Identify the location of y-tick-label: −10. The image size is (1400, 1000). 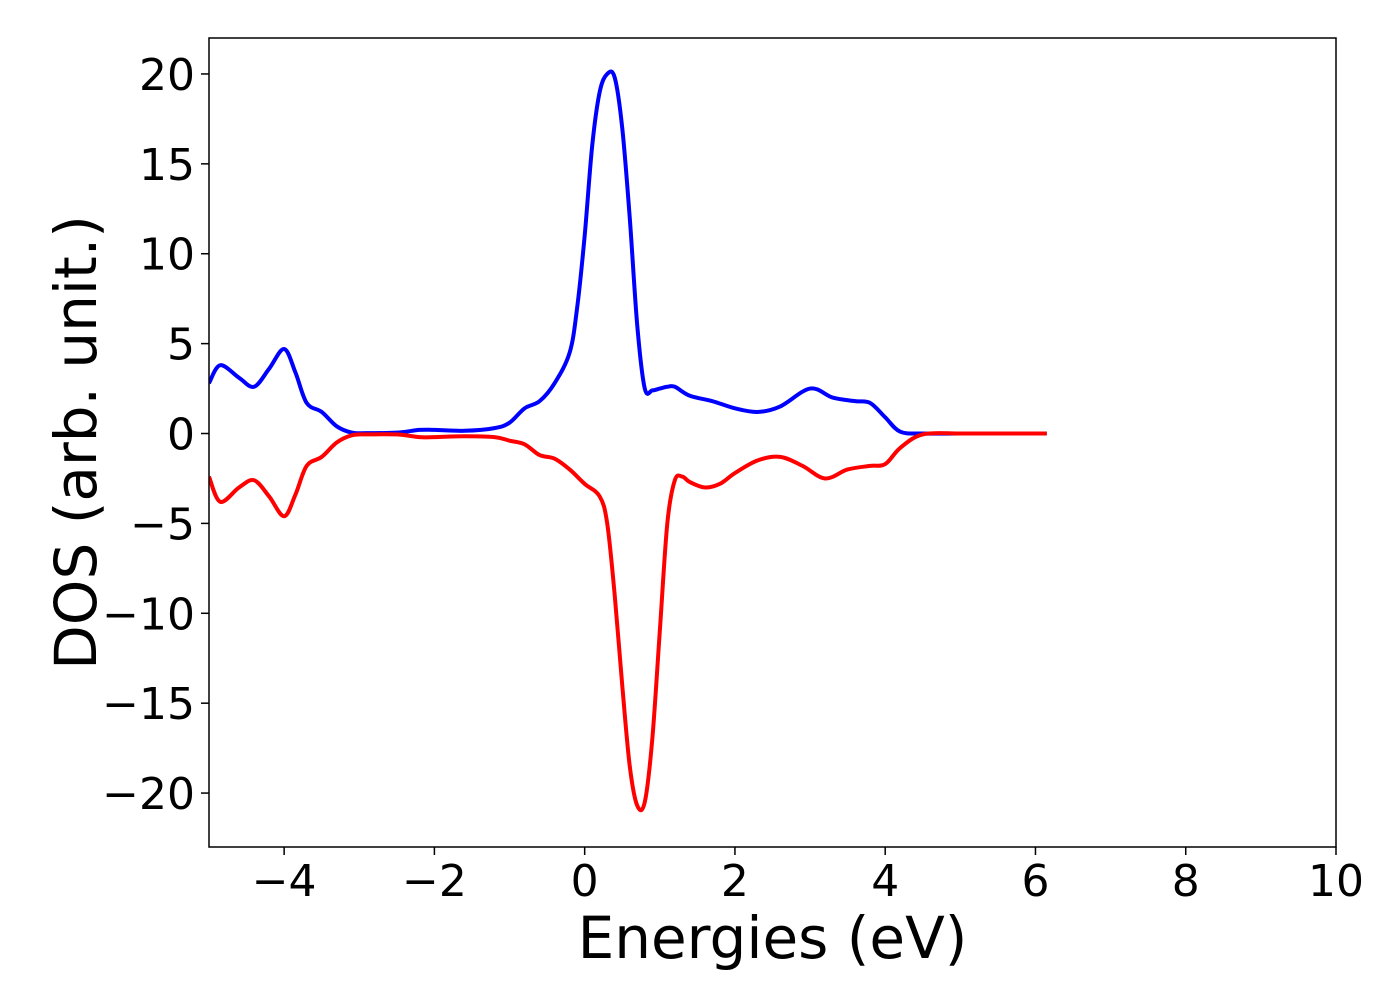
(148, 614).